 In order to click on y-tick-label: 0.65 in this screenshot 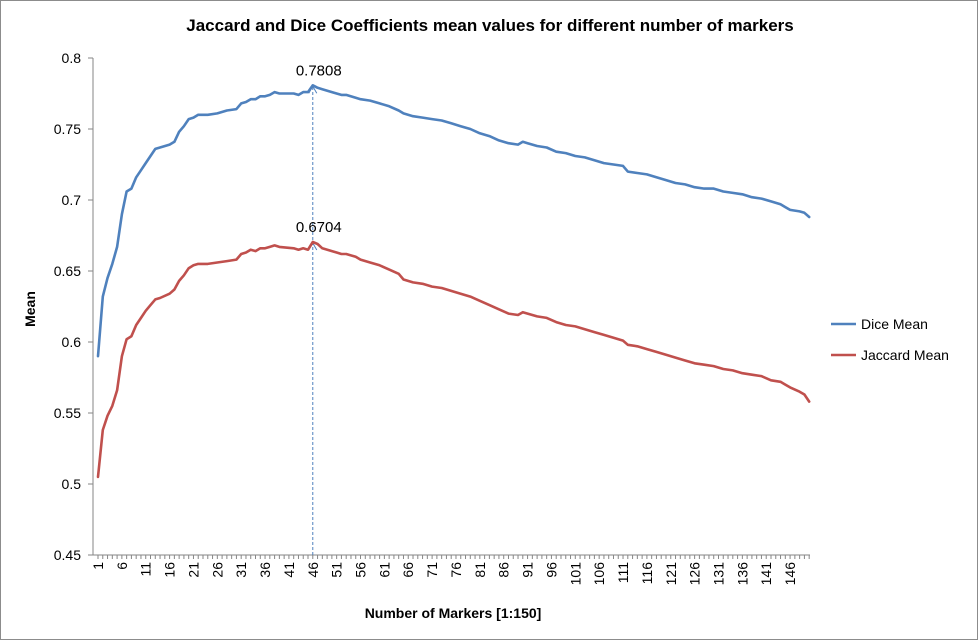, I will do `click(67, 271)`.